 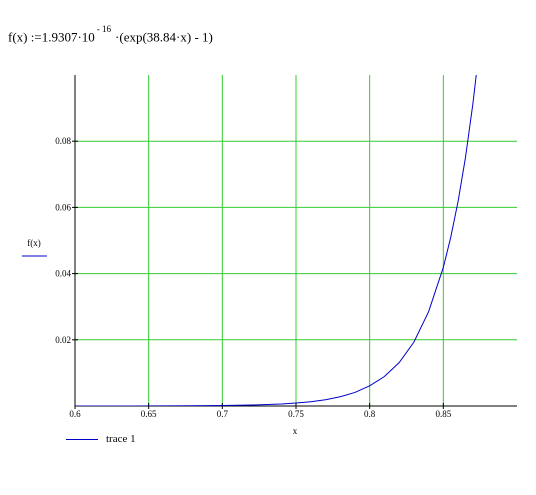 I want to click on x-tick-label: 0.8, so click(x=370, y=414).